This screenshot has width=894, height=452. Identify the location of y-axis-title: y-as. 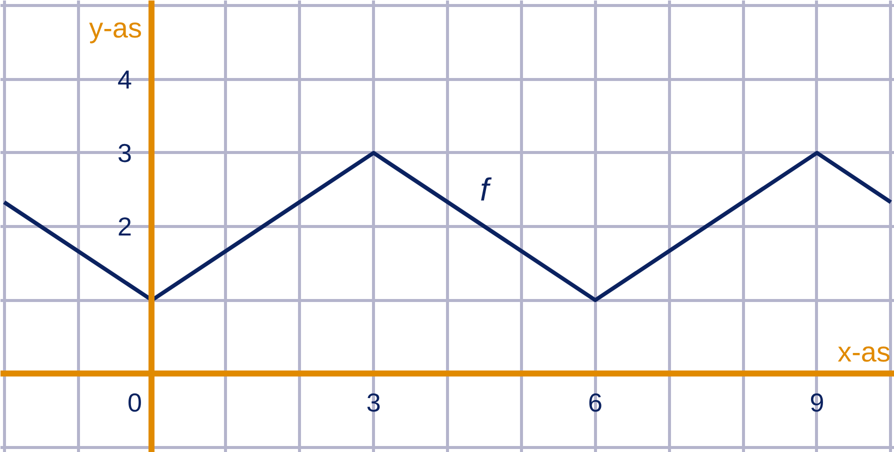
(115, 28).